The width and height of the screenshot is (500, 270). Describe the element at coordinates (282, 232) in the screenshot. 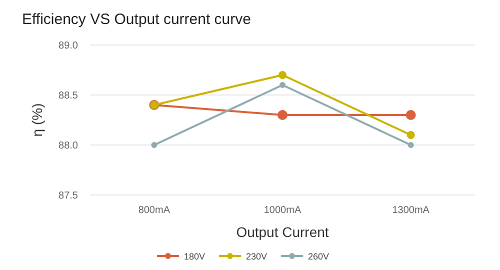

I see `x-axis-title: Output Current` at that location.